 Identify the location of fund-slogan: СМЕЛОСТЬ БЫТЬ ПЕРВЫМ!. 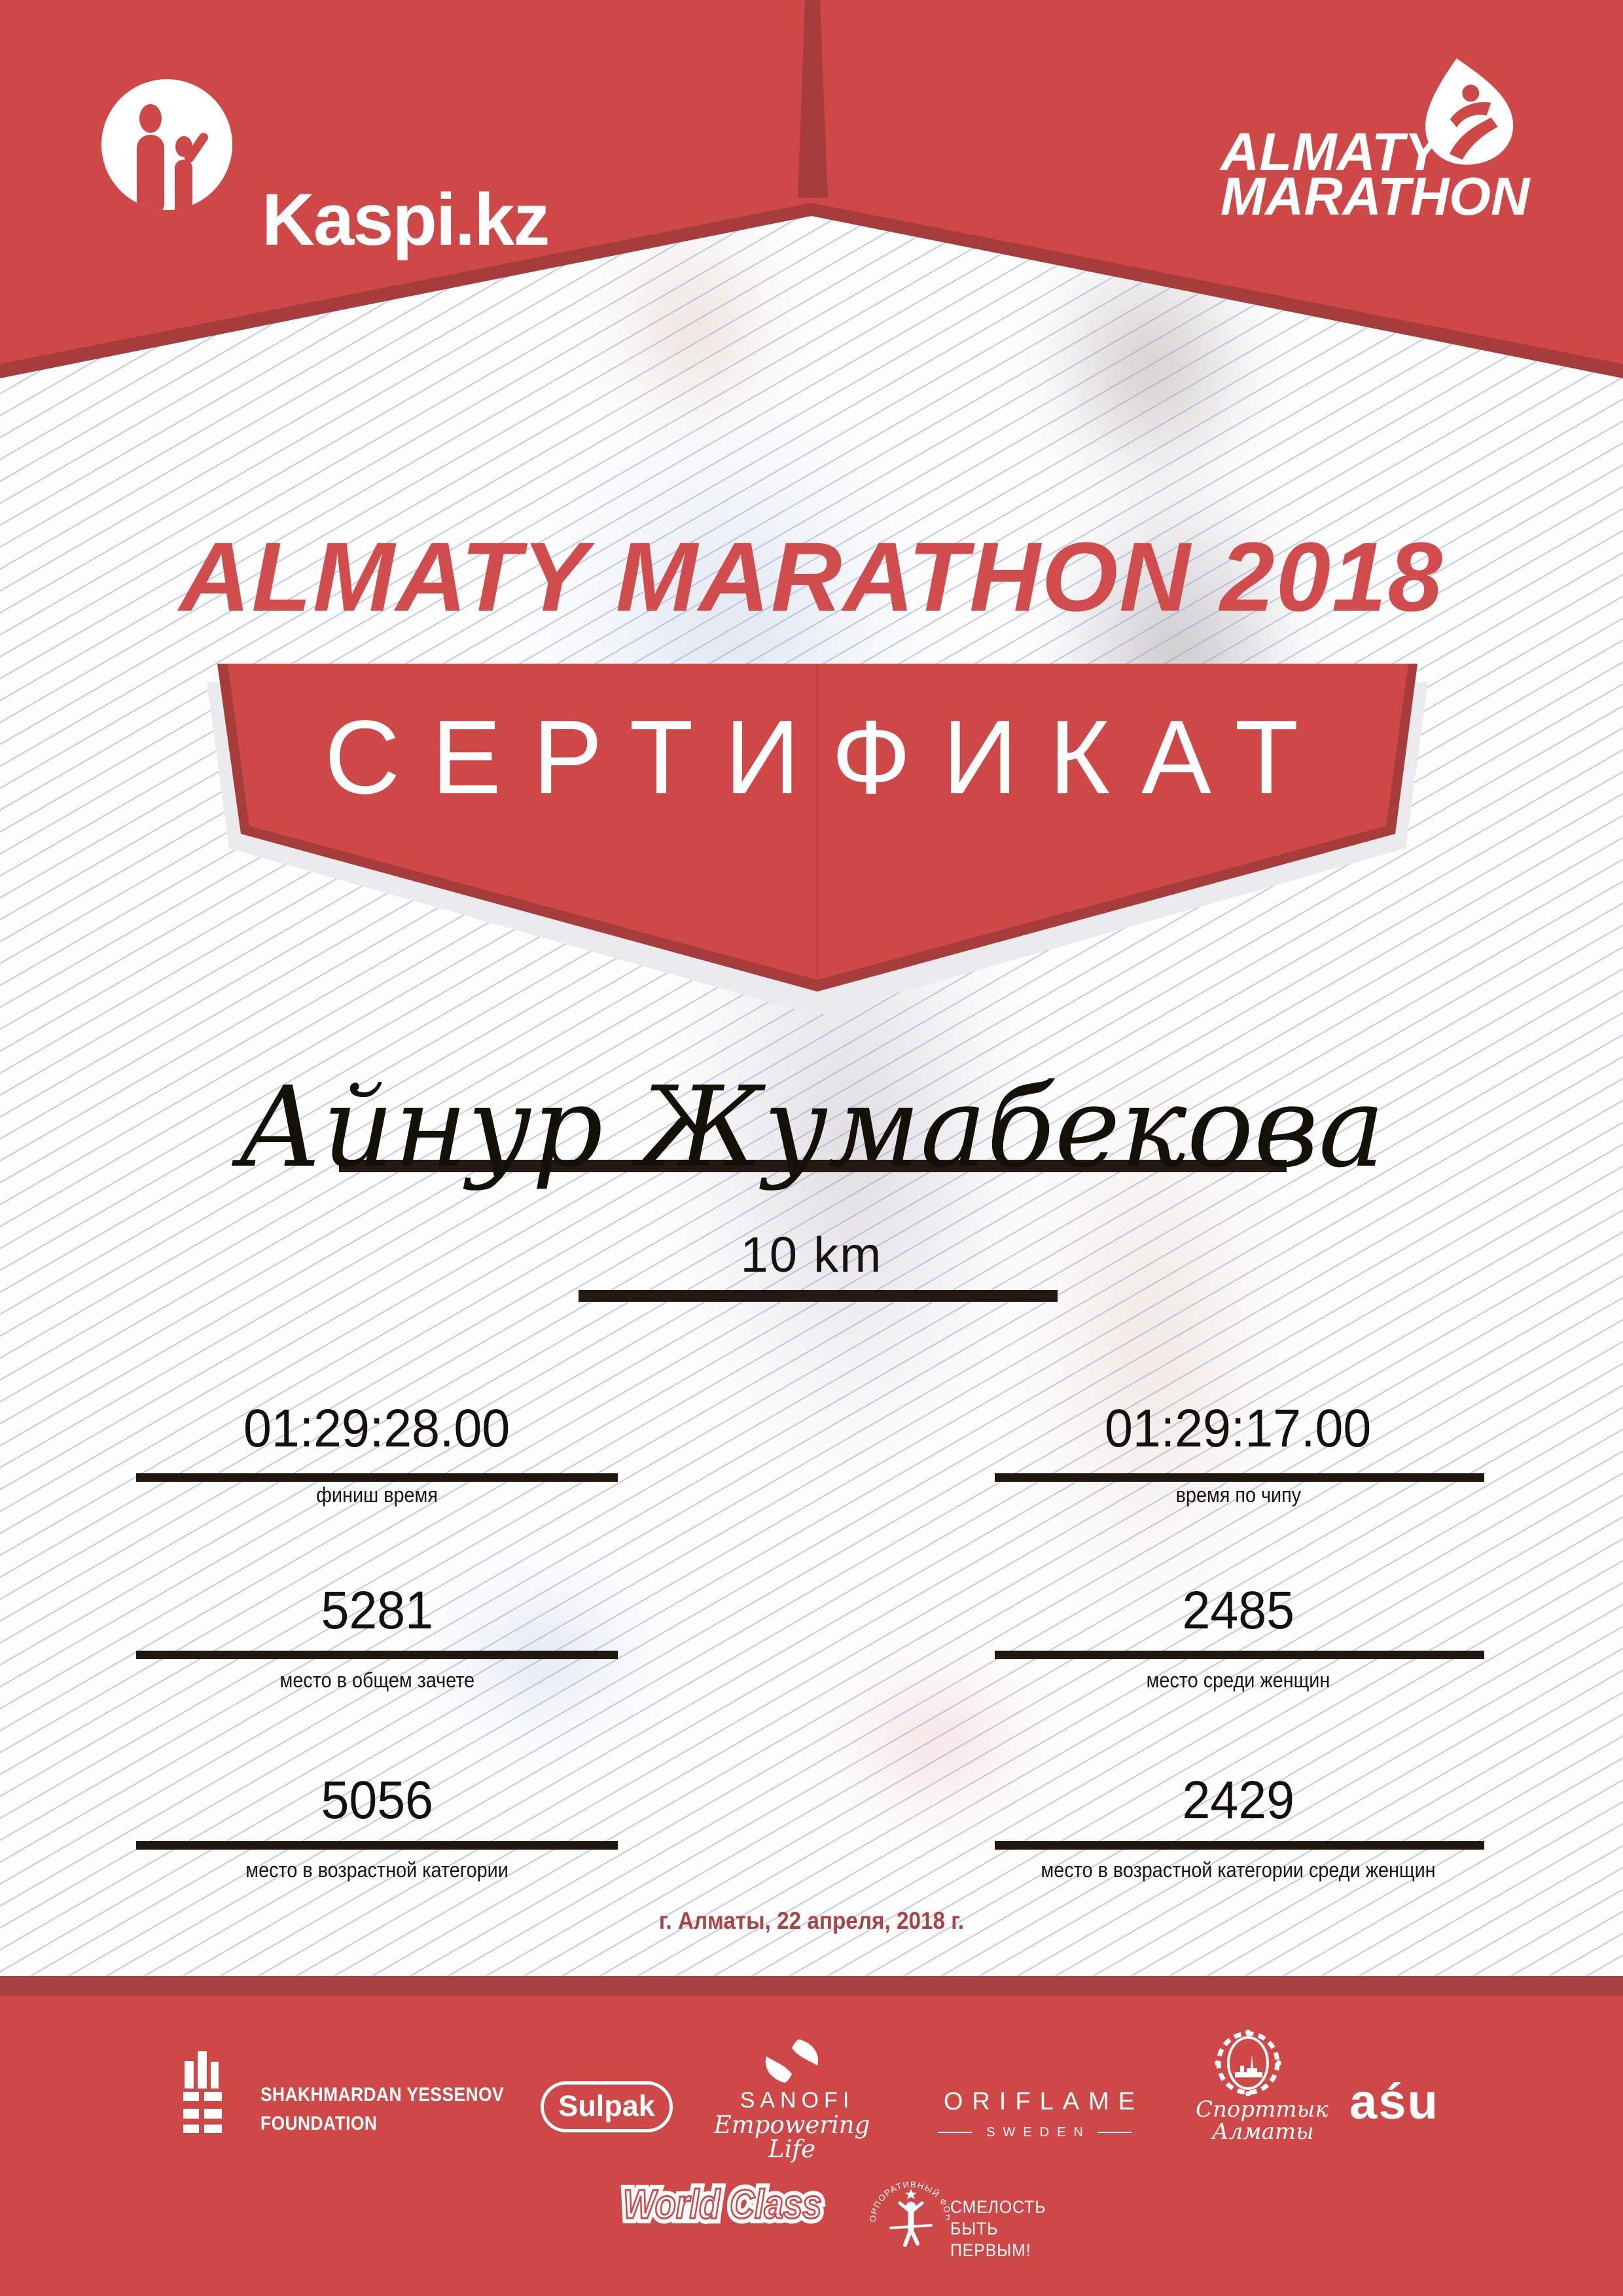
(998, 2229).